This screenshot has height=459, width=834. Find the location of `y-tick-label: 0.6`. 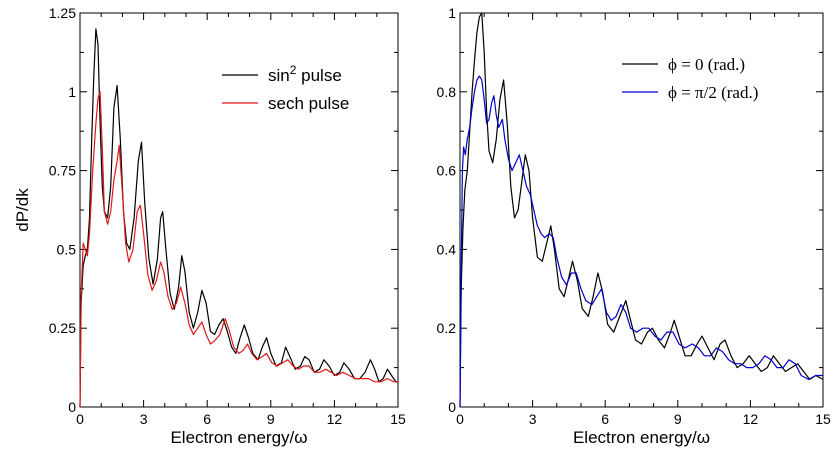

y-tick-label: 0.6 is located at coordinates (447, 171).